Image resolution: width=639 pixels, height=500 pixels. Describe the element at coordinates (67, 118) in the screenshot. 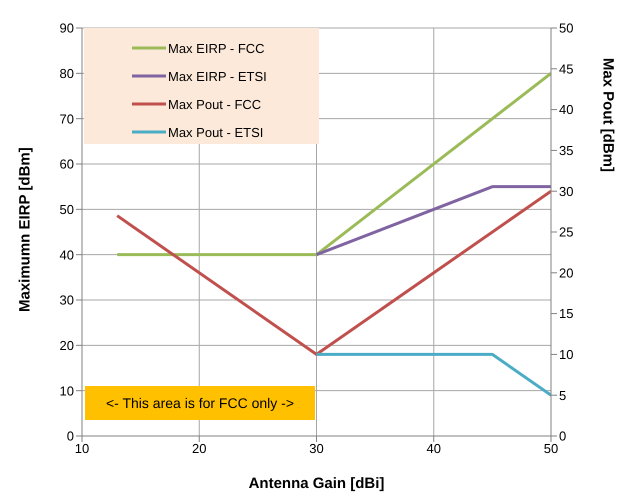

I see `y-tick-label: 70` at that location.